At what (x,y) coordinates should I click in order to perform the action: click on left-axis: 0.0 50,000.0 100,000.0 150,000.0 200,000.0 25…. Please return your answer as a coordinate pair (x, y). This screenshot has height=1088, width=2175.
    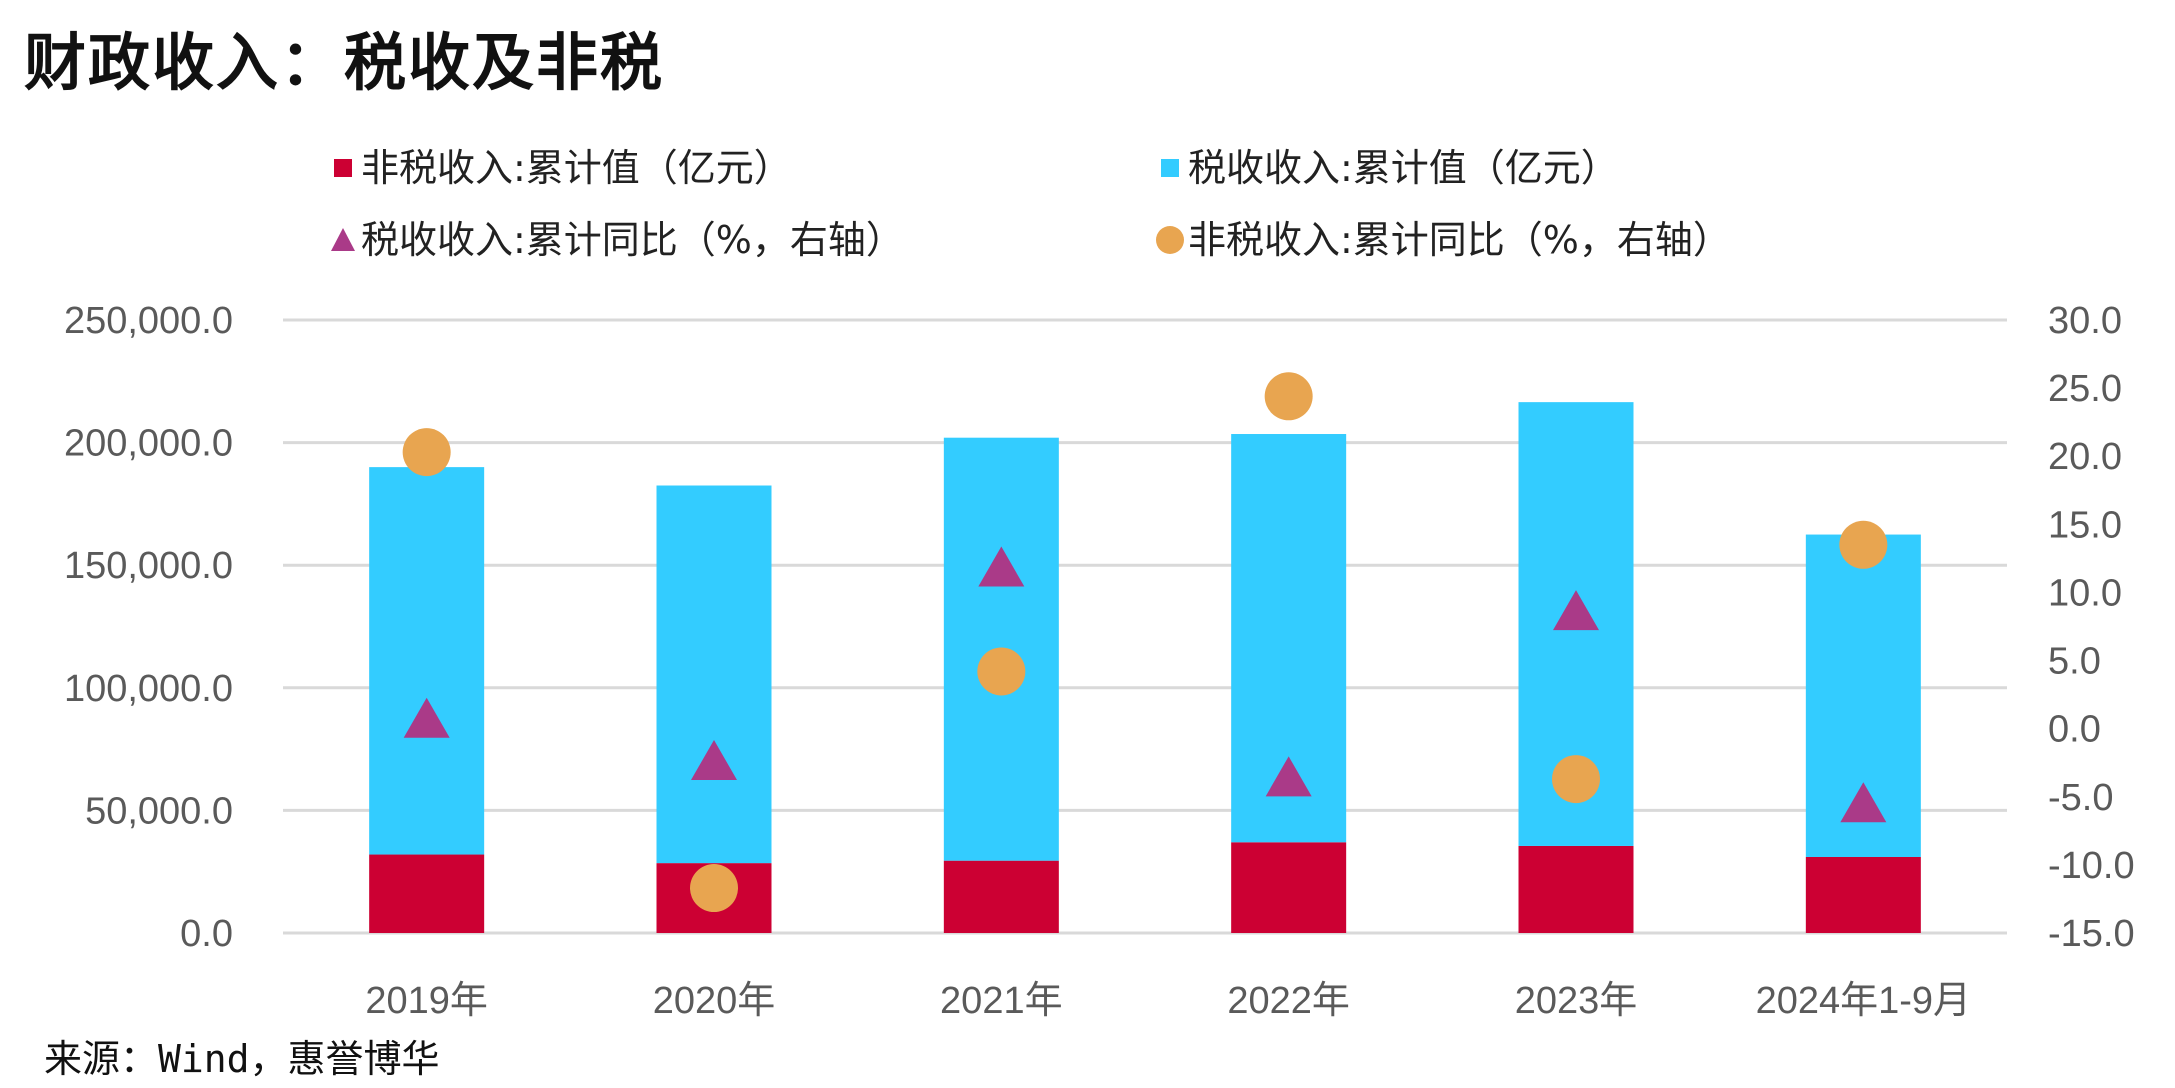
    Looking at the image, I should click on (148, 627).